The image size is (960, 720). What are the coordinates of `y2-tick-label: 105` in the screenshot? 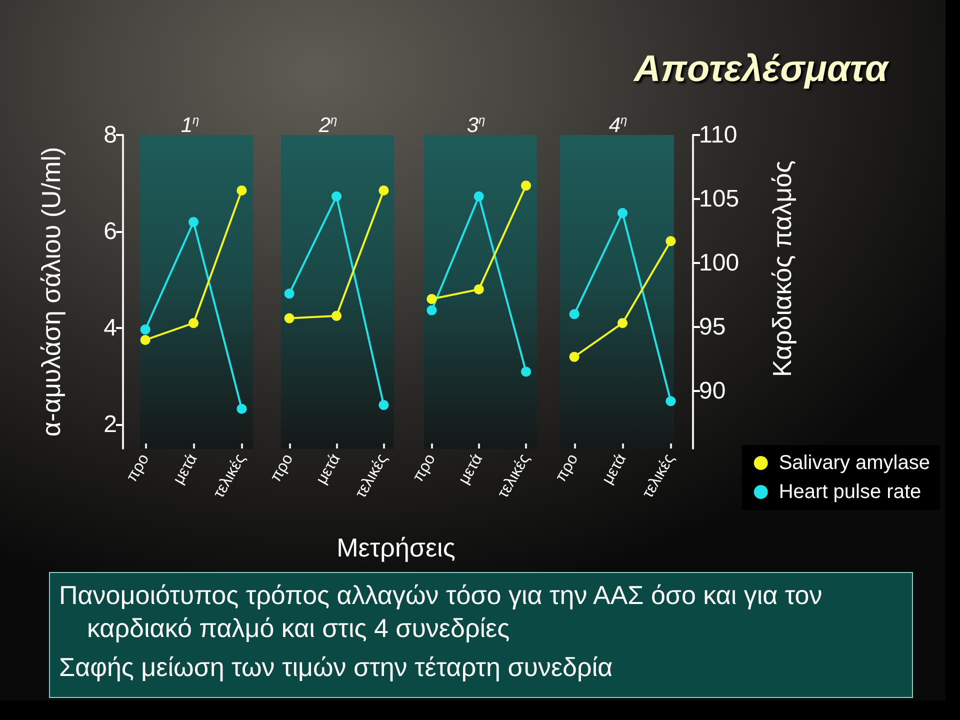 It's located at (719, 198).